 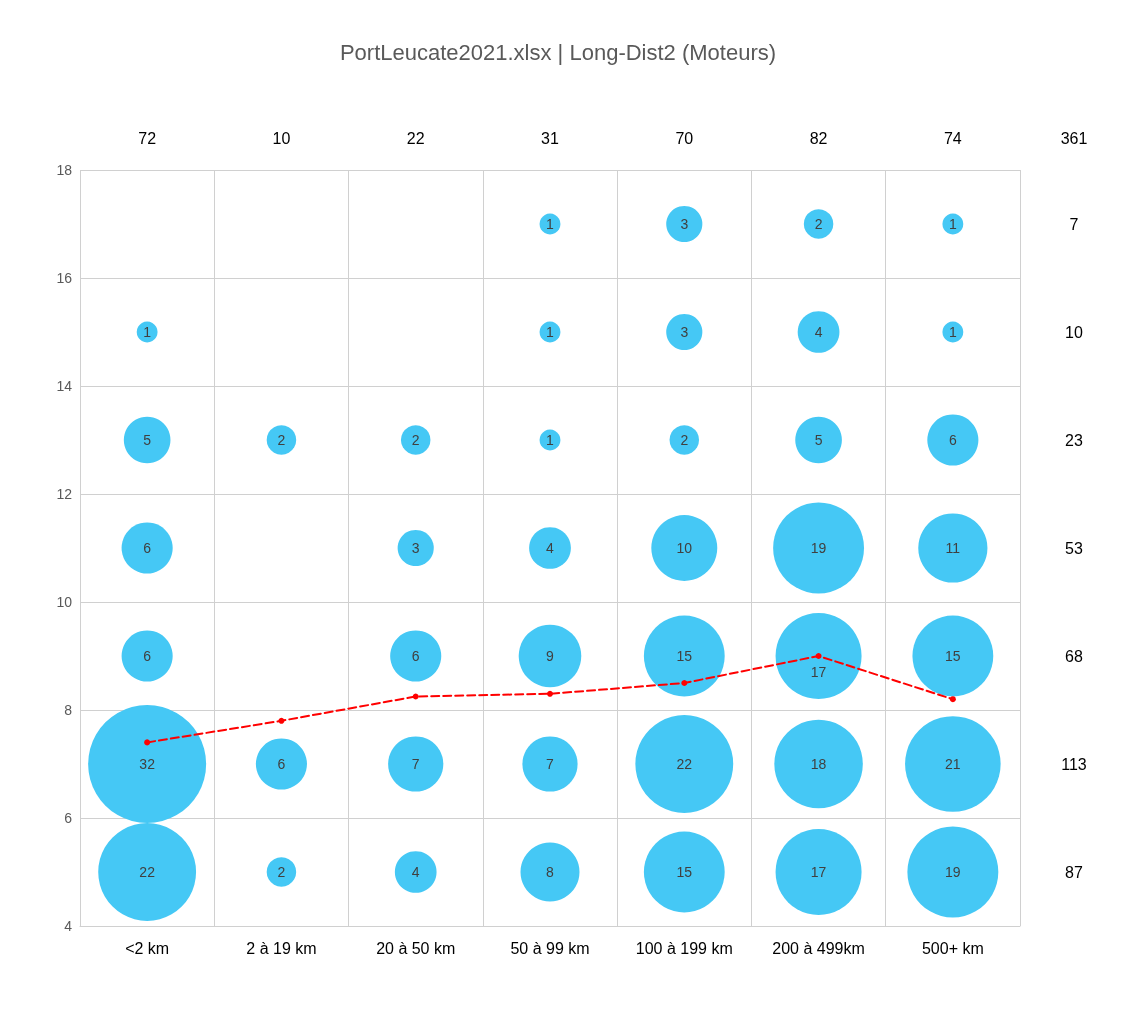 What do you see at coordinates (684, 138) in the screenshot?
I see `text: 70` at bounding box center [684, 138].